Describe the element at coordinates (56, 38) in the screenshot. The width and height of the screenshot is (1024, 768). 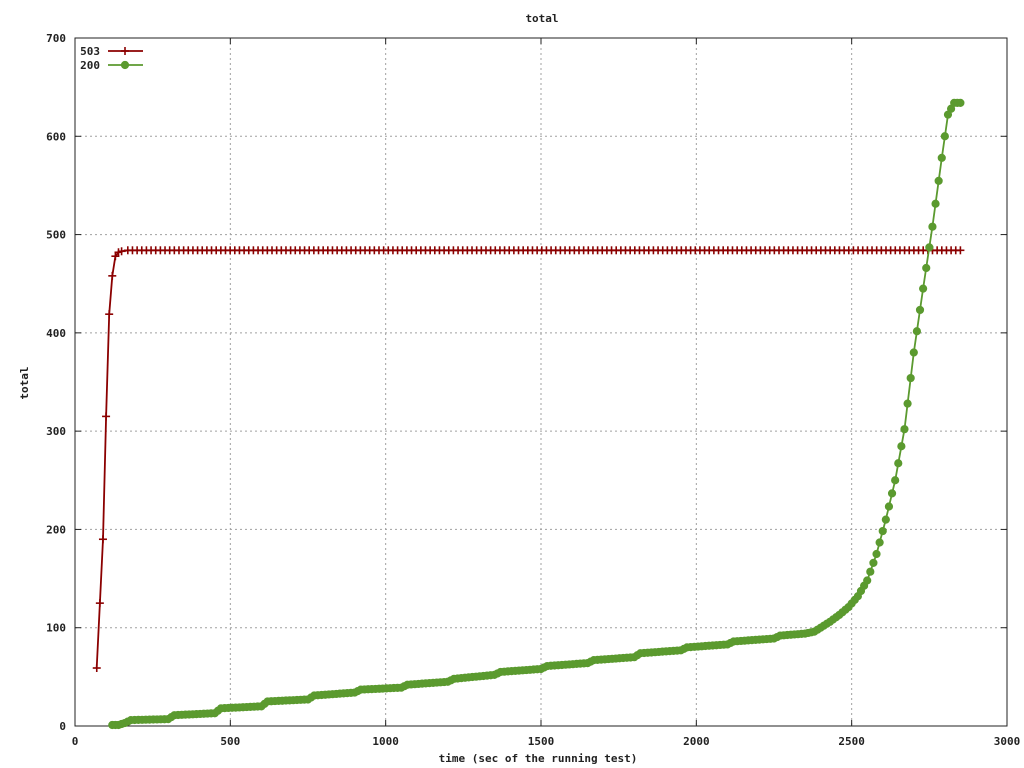
I see `y-tick-label: 700` at that location.